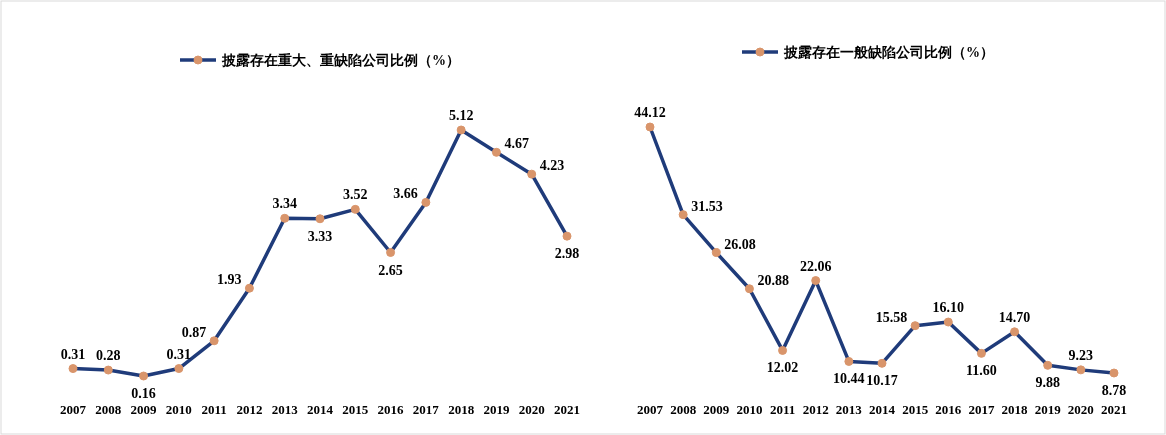 The image size is (1166, 435). What do you see at coordinates (390, 270) in the screenshot?
I see `data-label: 2.65` at bounding box center [390, 270].